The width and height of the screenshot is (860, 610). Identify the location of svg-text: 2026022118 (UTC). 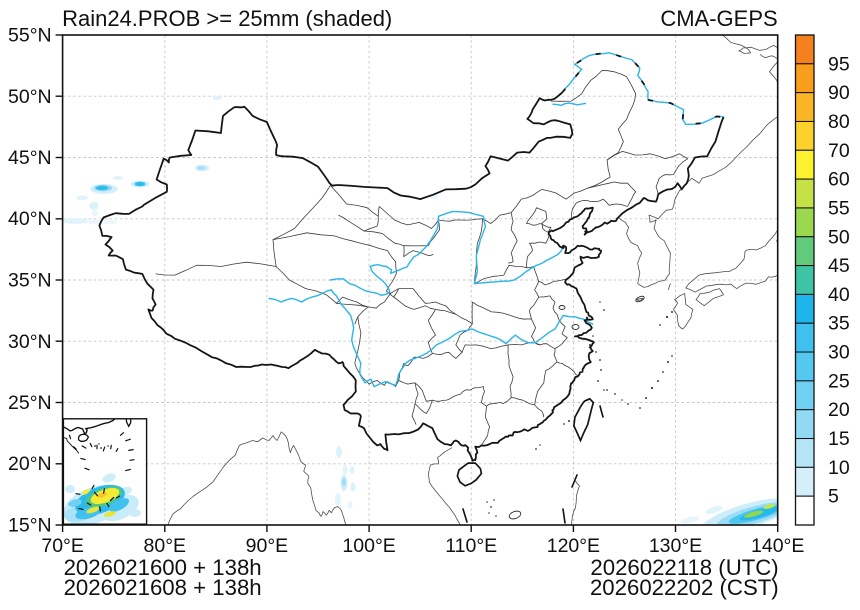
(684, 567).